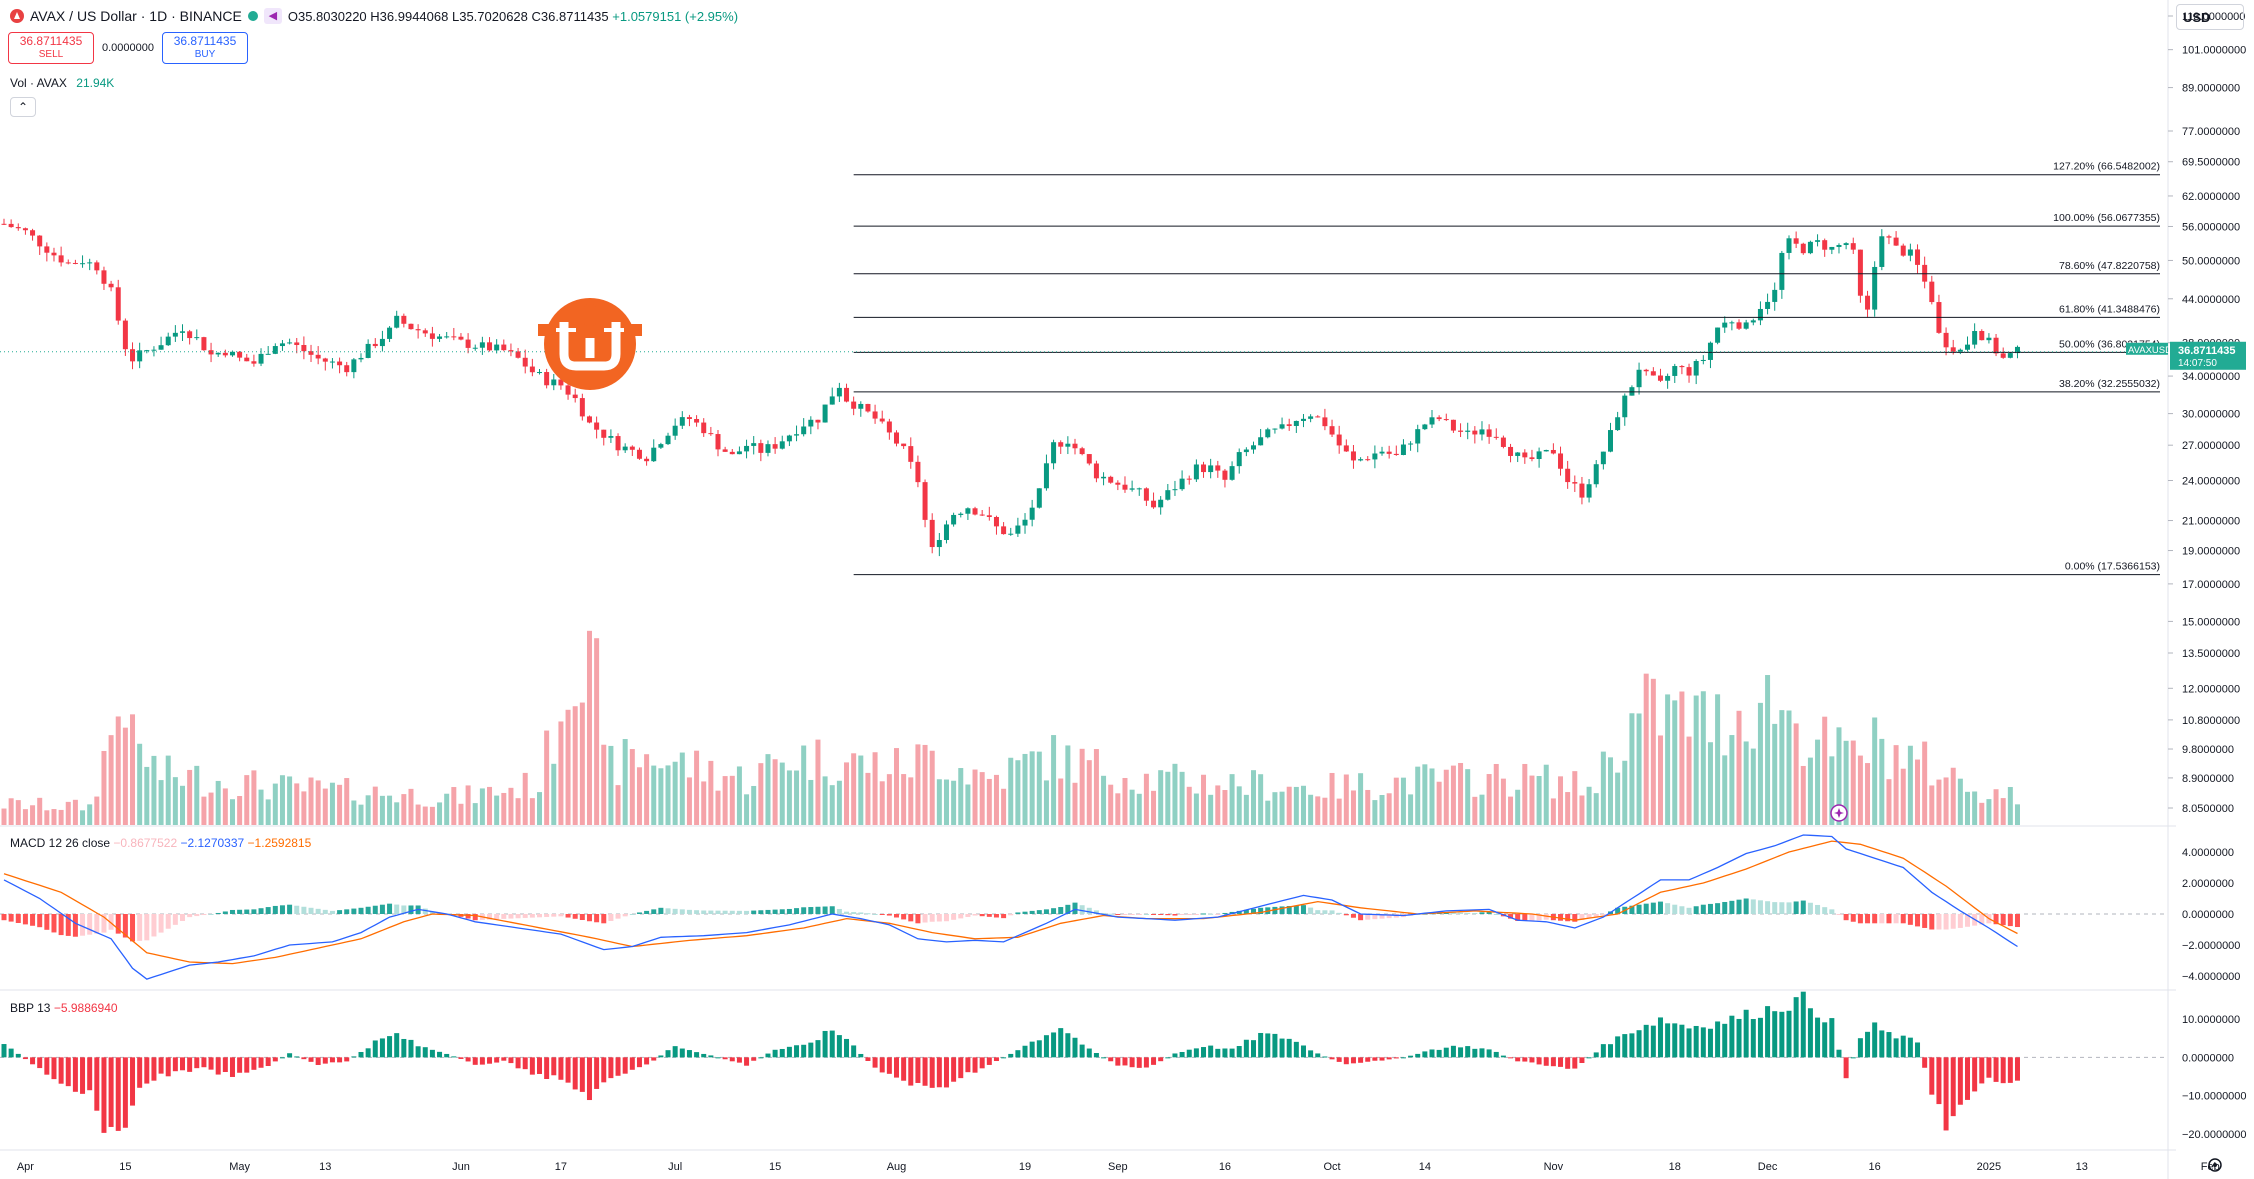  What do you see at coordinates (62, 83) in the screenshot?
I see `volume-legend: Vol · AVAX 21.94K` at bounding box center [62, 83].